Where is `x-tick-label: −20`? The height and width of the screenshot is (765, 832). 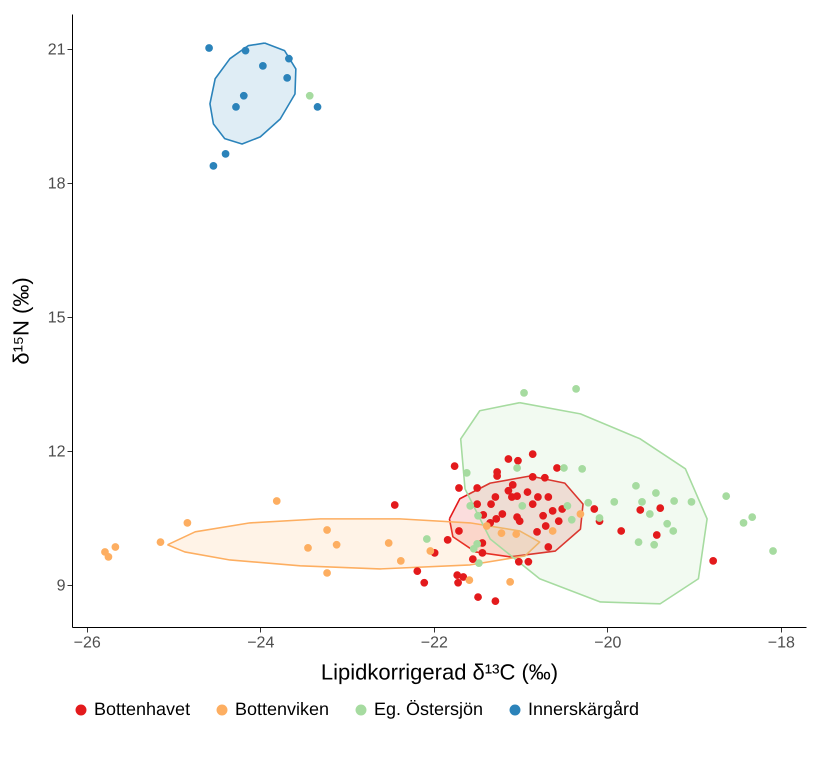 x-tick-label: −20 is located at coordinates (608, 643).